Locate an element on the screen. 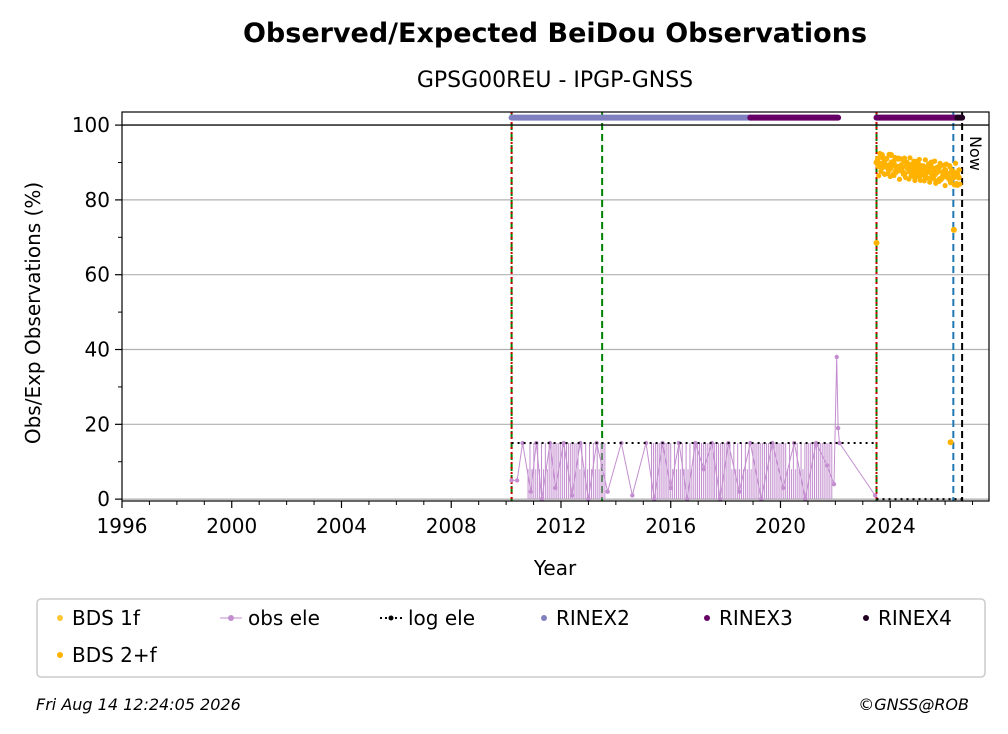 The image size is (1008, 734). legend-item-rinex4: RINEX4 is located at coordinates (907, 618).